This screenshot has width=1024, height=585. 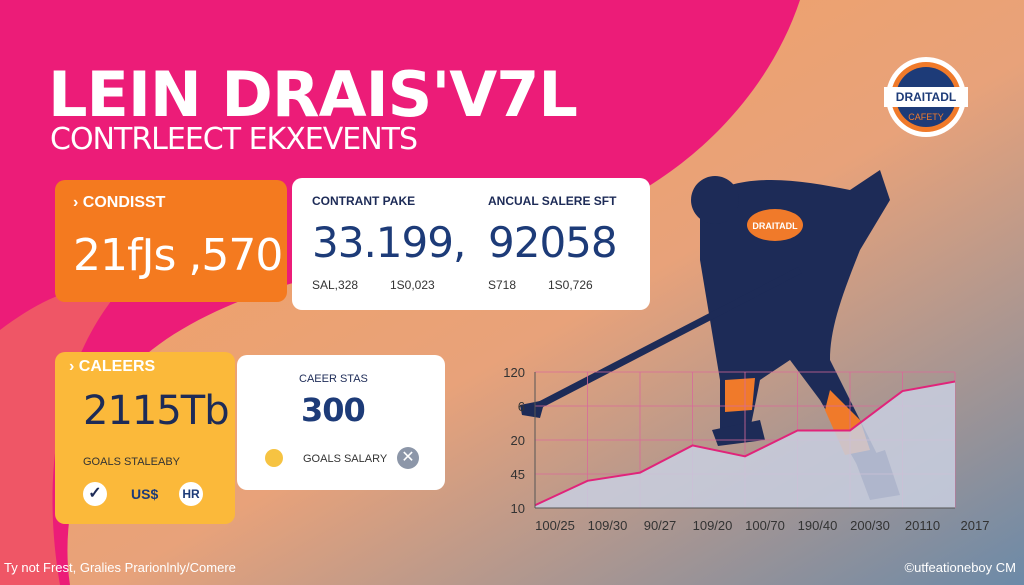 I want to click on y-tick-label: 120, so click(x=514, y=372).